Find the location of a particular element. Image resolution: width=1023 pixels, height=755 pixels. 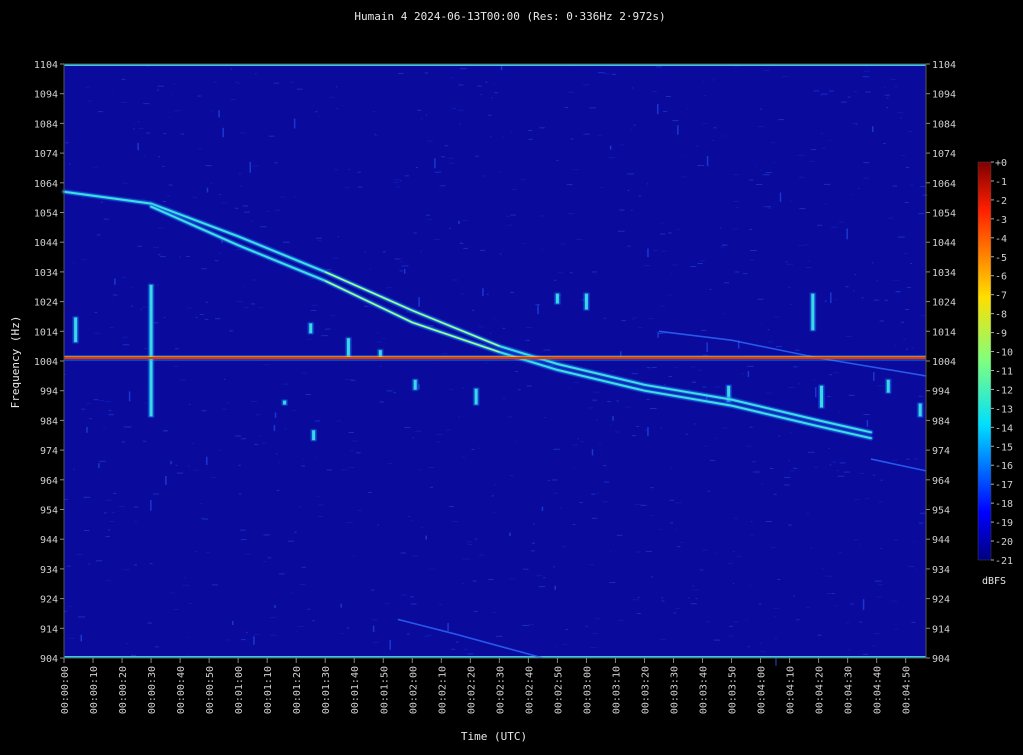

doppler-trace-core is located at coordinates (412, 309).